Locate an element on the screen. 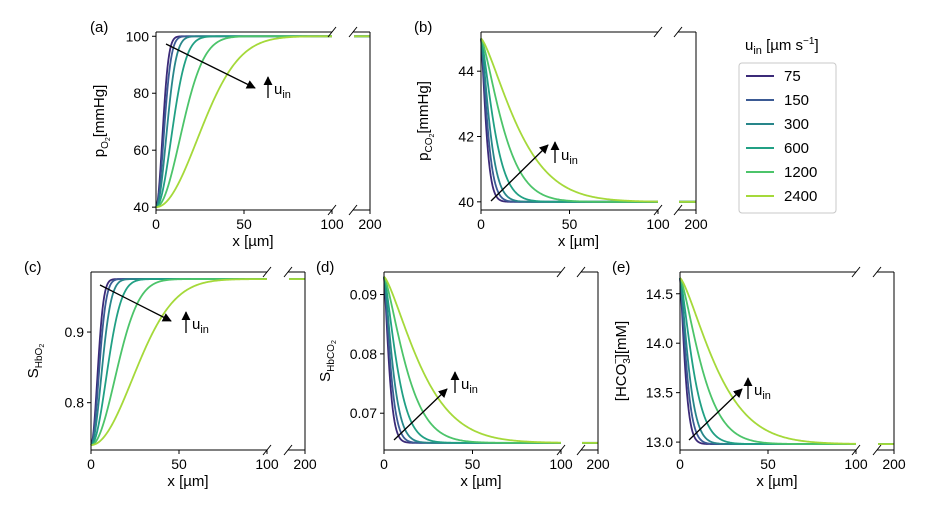  y-axis-label: SHbCO2 is located at coordinates (327, 361).